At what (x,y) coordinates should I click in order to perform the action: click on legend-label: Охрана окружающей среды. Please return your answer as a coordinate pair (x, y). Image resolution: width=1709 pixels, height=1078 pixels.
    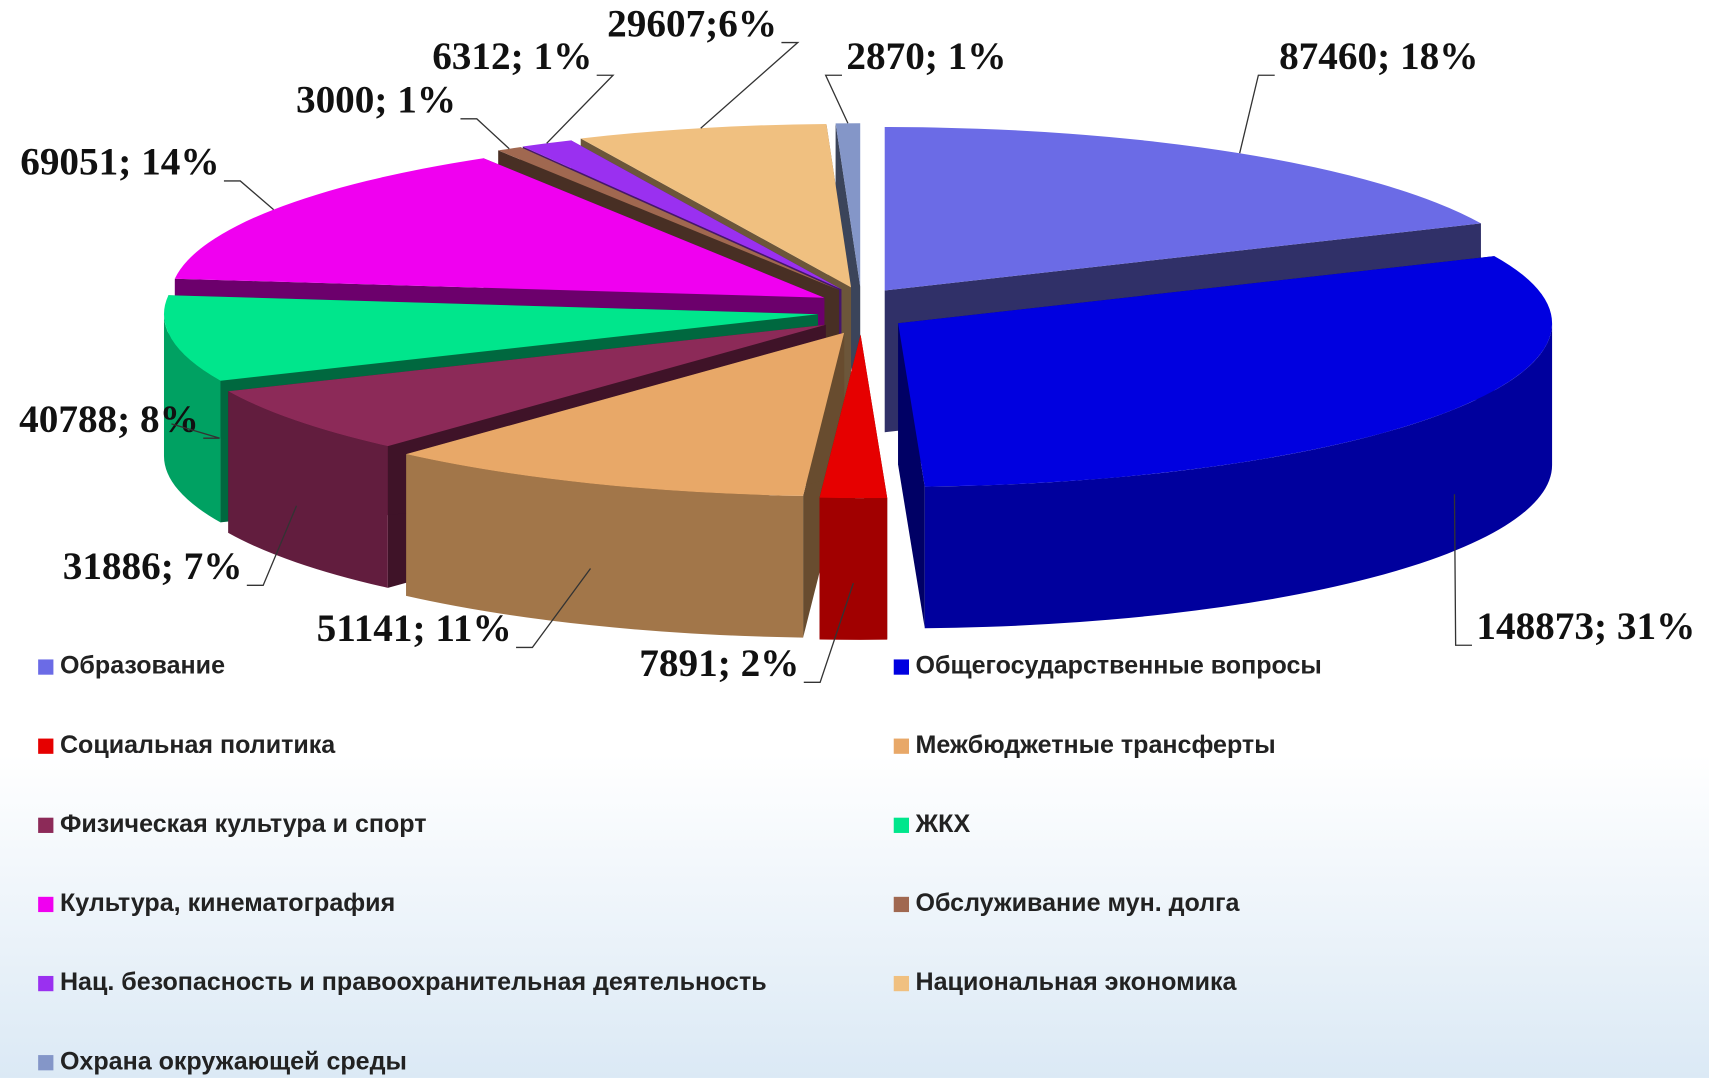
    Looking at the image, I should click on (233, 1061).